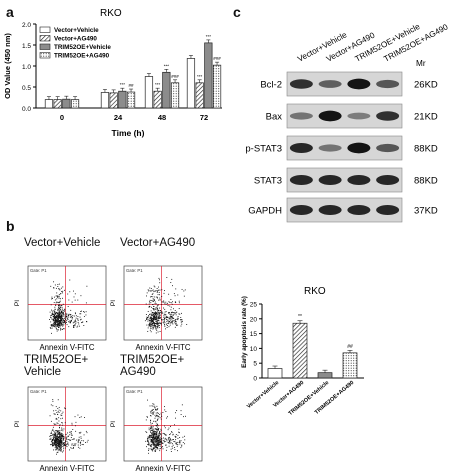 This screenshot has width=474, height=474. I want to click on gate-label: Gate: P1, so click(134, 391).